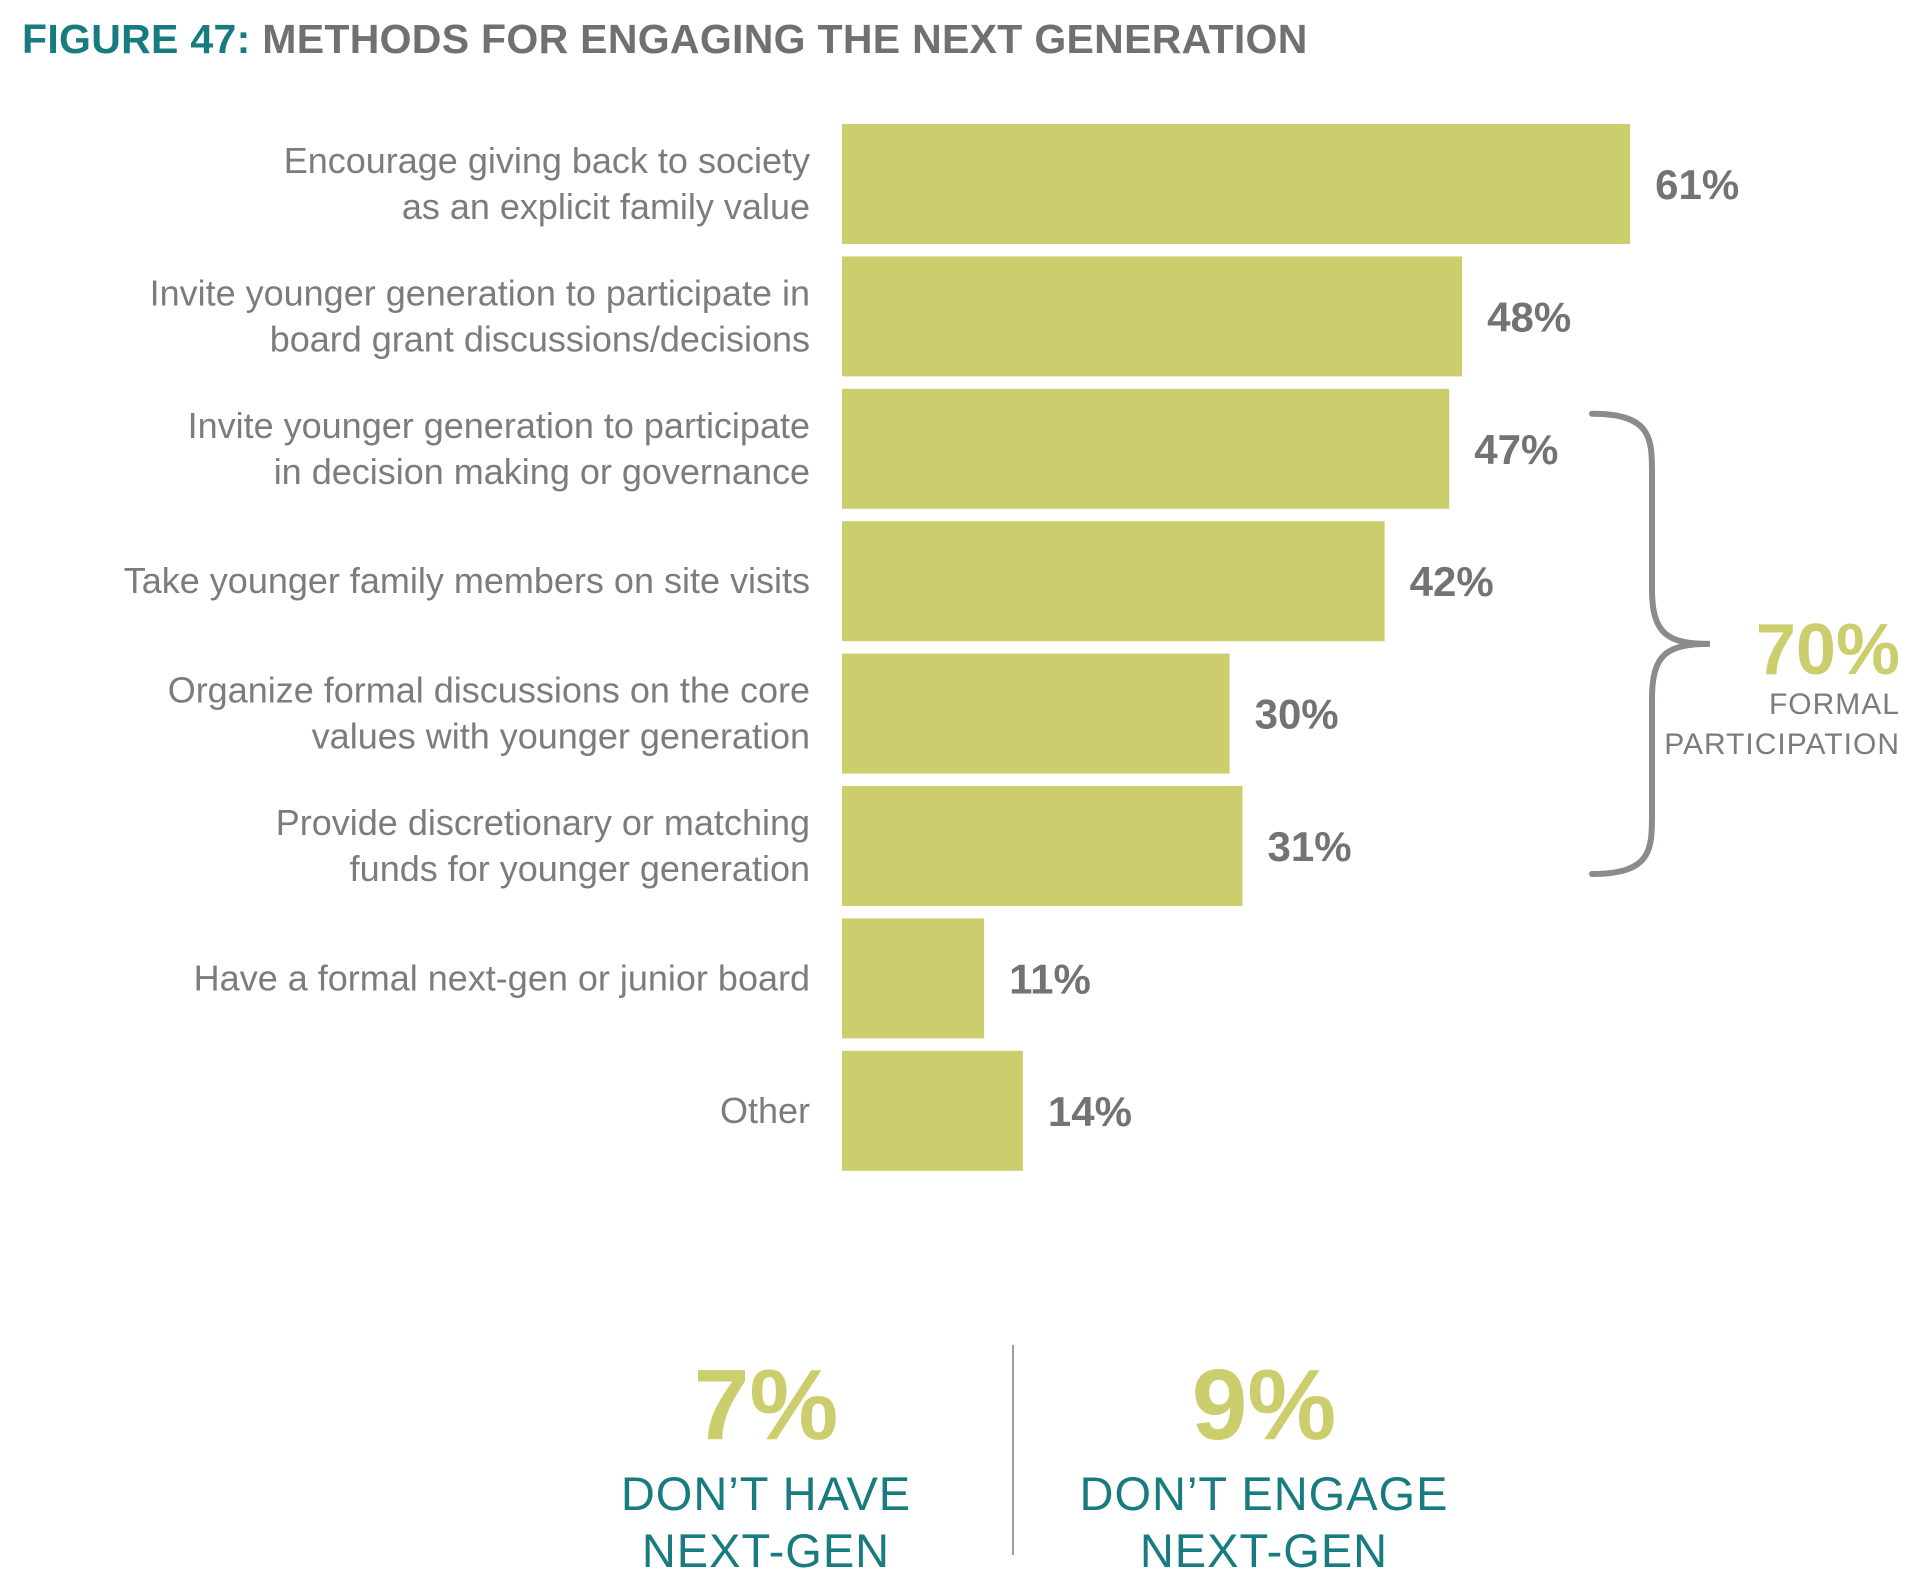 The height and width of the screenshot is (1584, 1909). Describe the element at coordinates (606, 206) in the screenshot. I see `category-label-1-line-2: as an explicit family value` at that location.